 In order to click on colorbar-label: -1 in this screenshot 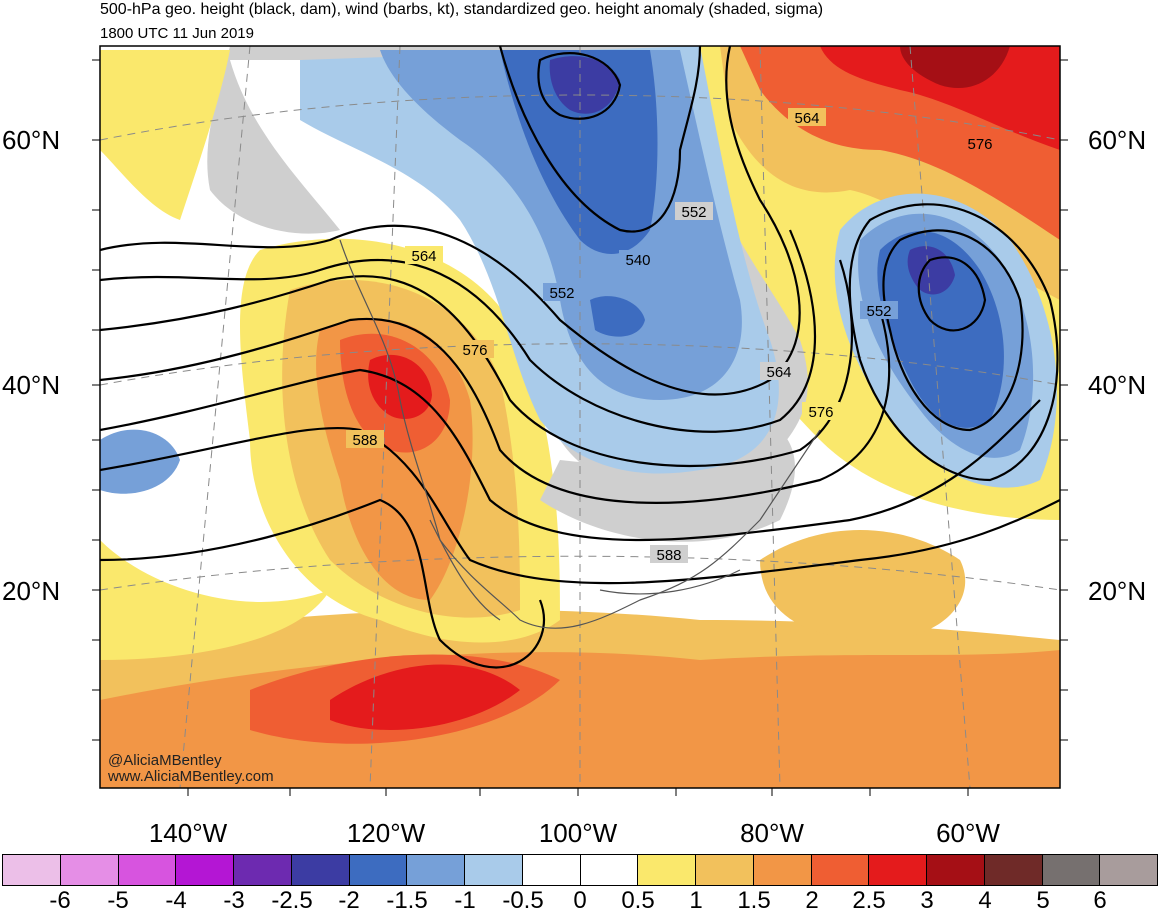, I will do `click(465, 900)`.